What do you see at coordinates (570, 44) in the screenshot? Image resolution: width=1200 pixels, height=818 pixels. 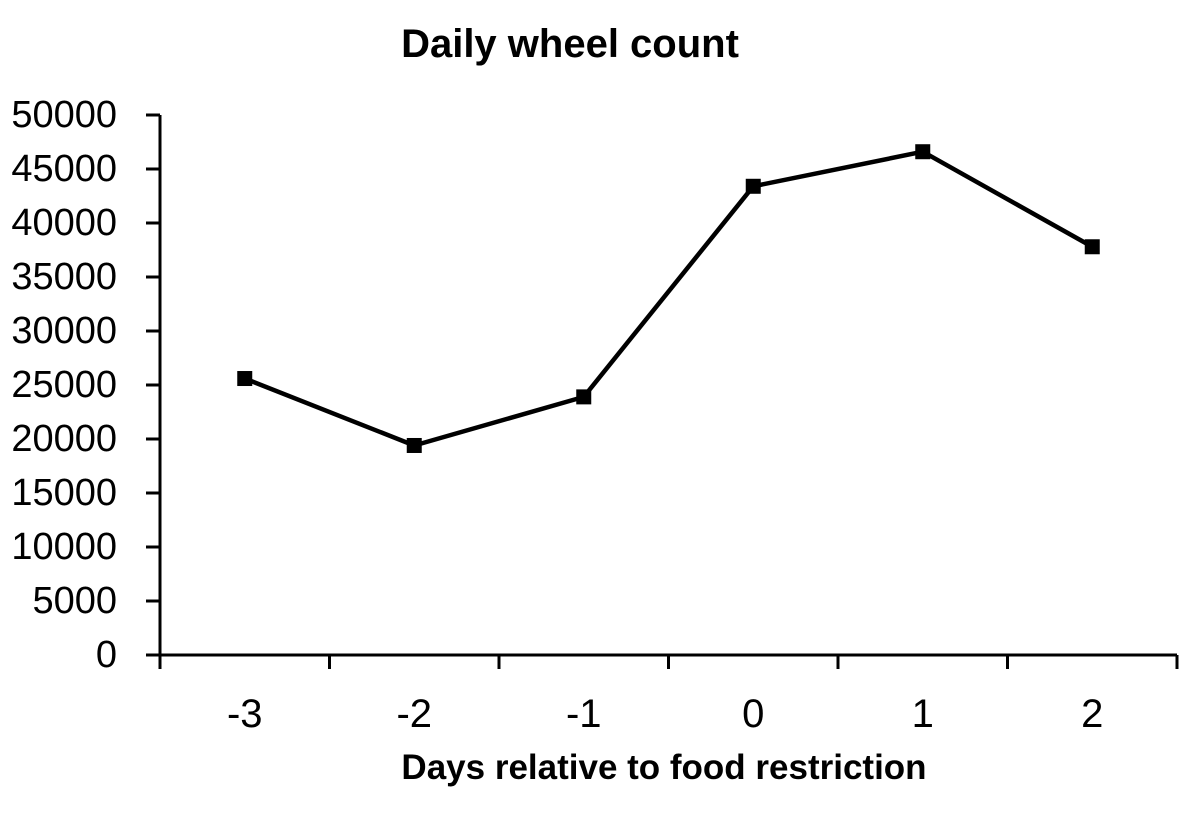 I see `chart-title: Daily wheel count` at bounding box center [570, 44].